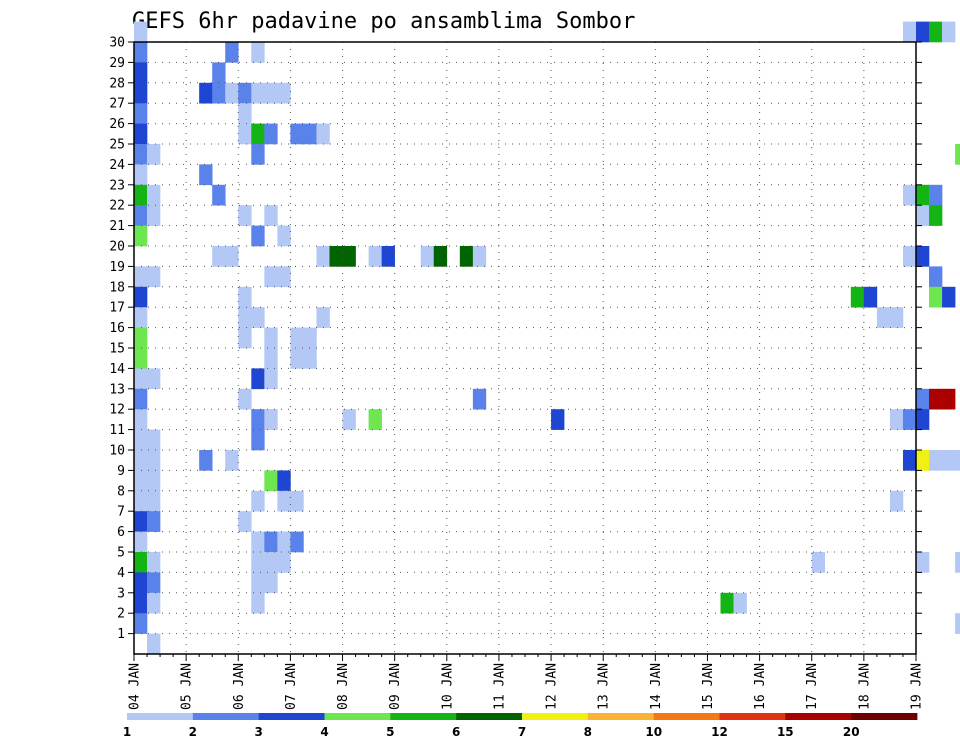  Describe the element at coordinates (121, 532) in the screenshot. I see `y-tick-label: 6` at that location.